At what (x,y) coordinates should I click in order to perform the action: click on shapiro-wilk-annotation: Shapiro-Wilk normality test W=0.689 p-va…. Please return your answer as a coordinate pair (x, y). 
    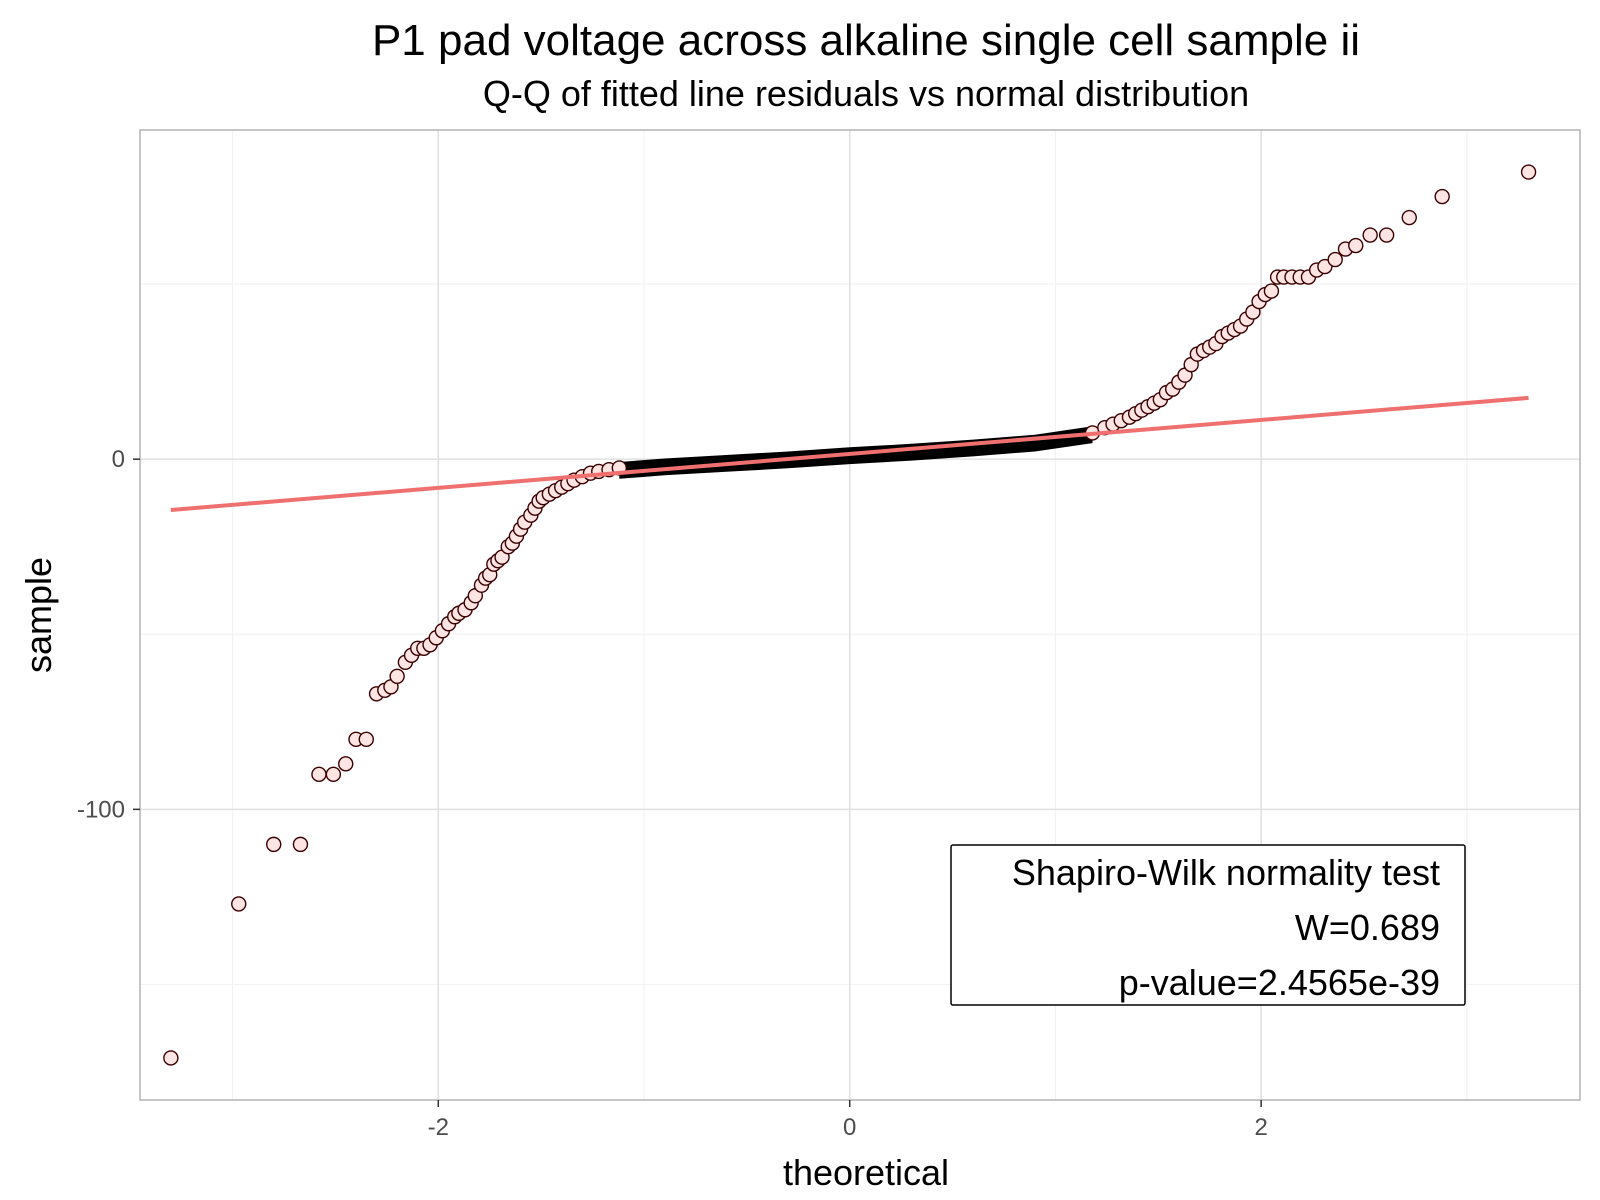
    Looking at the image, I should click on (1208, 925).